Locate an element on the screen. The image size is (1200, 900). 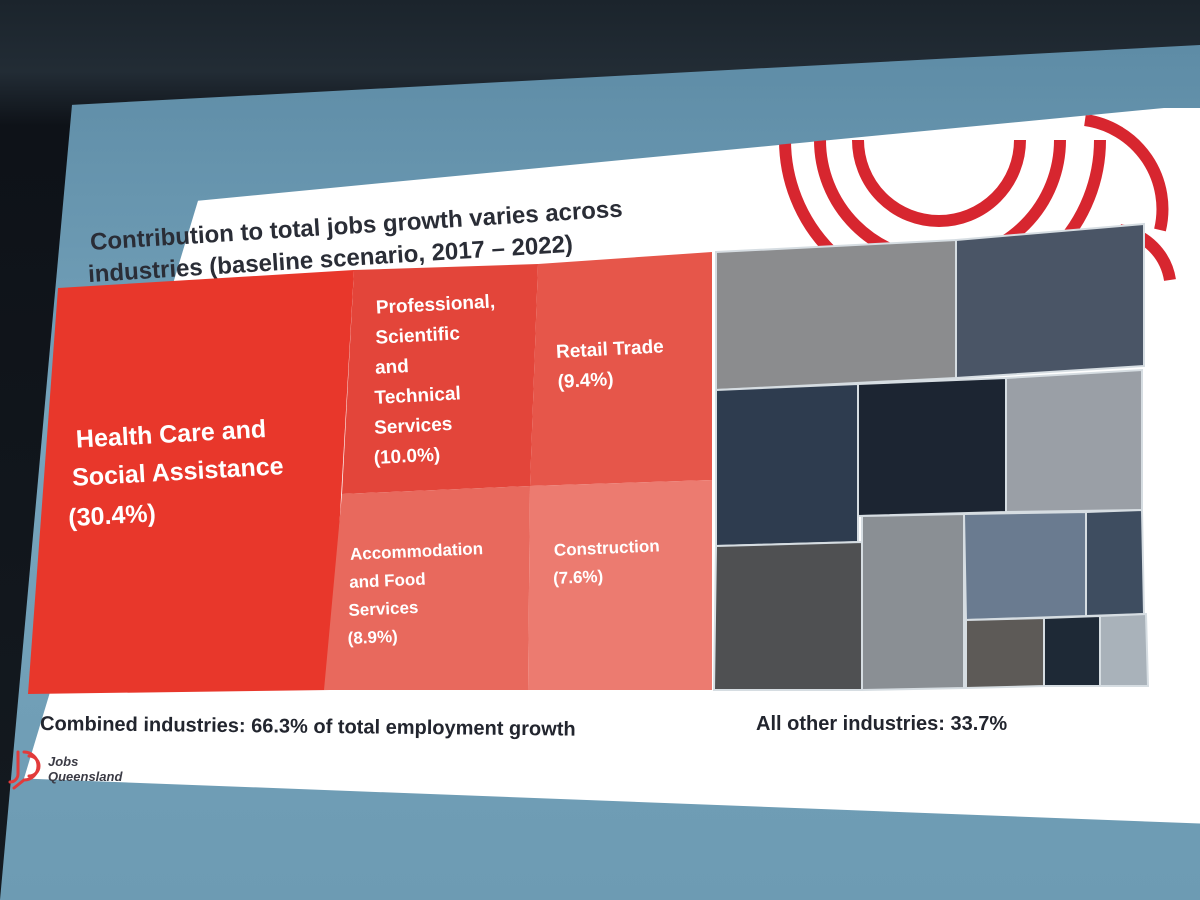
label-accommodation-line-3: Services is located at coordinates (383, 609).